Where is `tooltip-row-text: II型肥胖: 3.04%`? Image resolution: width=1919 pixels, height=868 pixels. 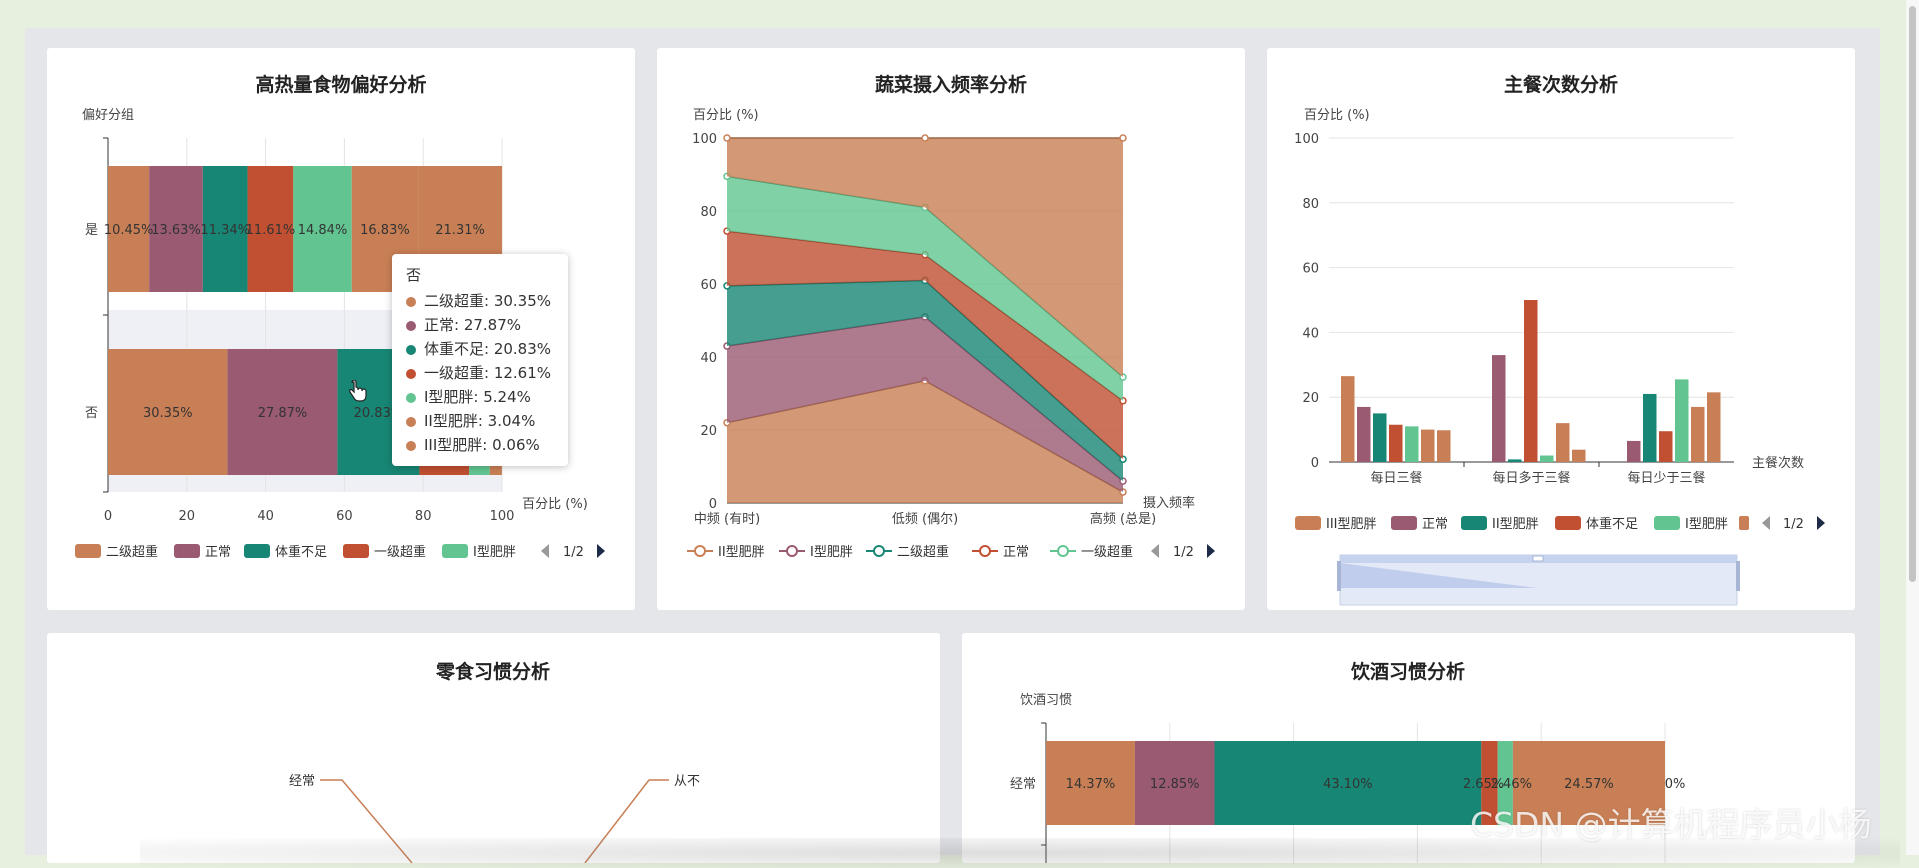
tooltip-row-text: II型肥胖: 3.04% is located at coordinates (479, 421).